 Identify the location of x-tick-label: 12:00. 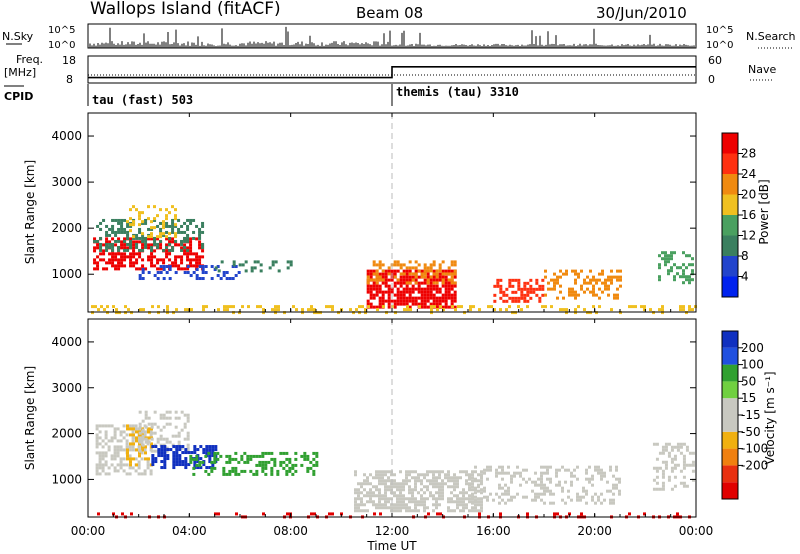
(392, 531).